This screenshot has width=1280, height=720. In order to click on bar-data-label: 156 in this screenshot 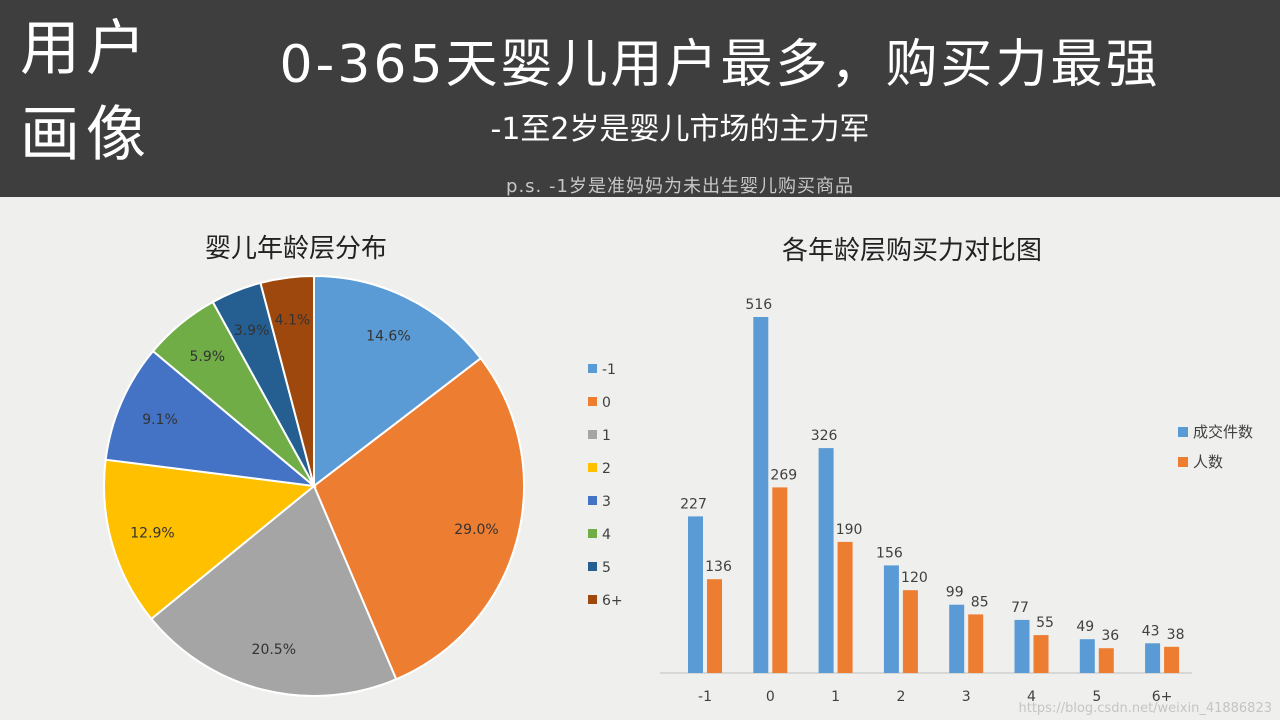, I will do `click(889, 553)`.